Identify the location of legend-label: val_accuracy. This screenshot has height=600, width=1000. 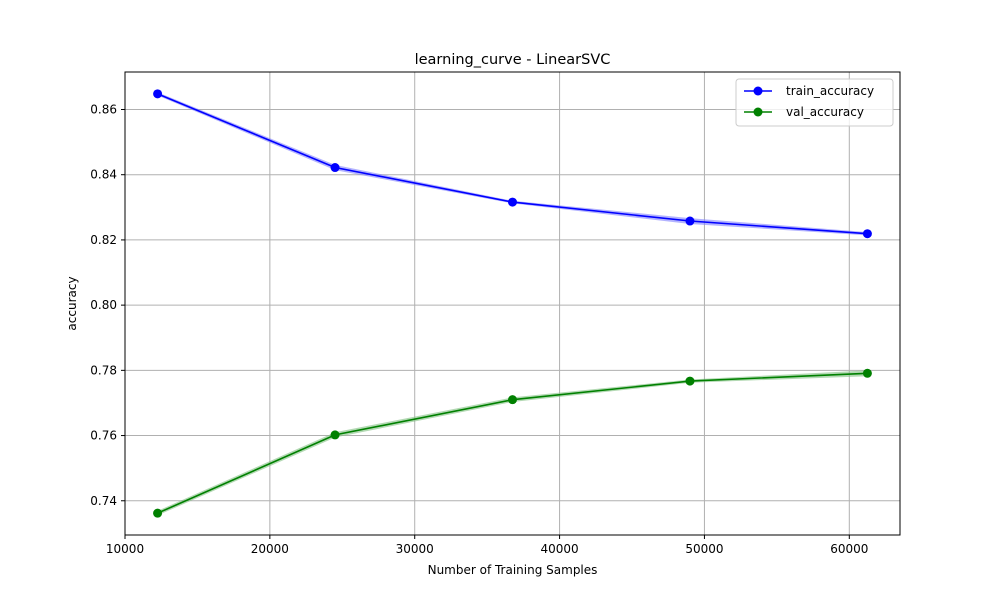
(825, 112).